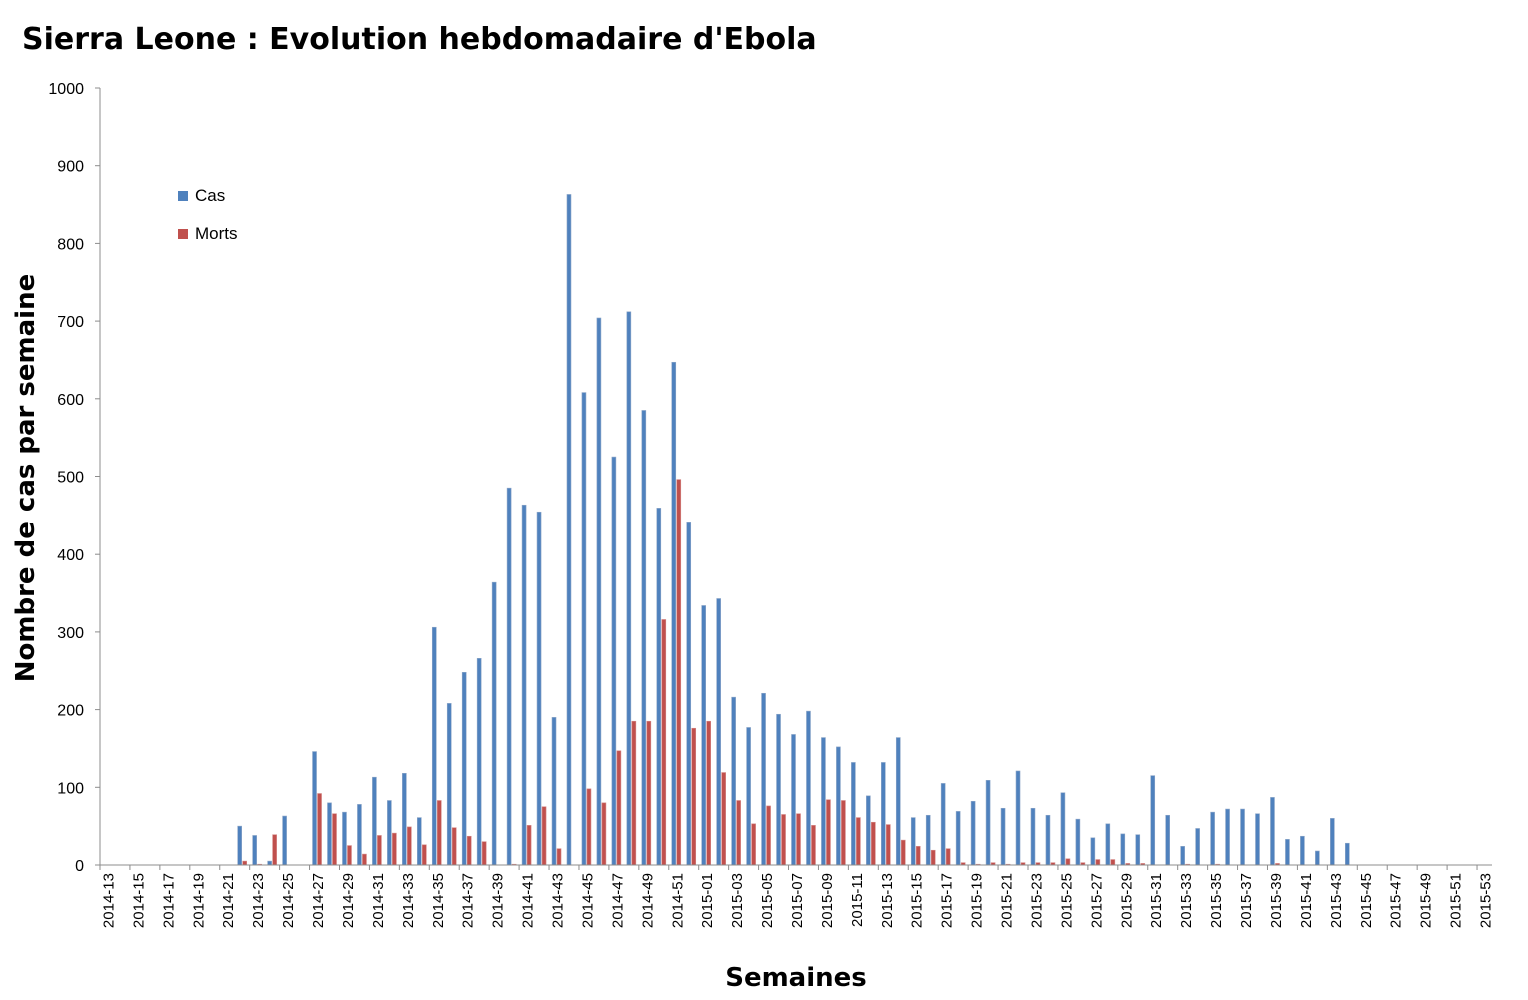 The width and height of the screenshot is (1528, 1000). I want to click on x-tick-label: 2014-25, so click(288, 900).